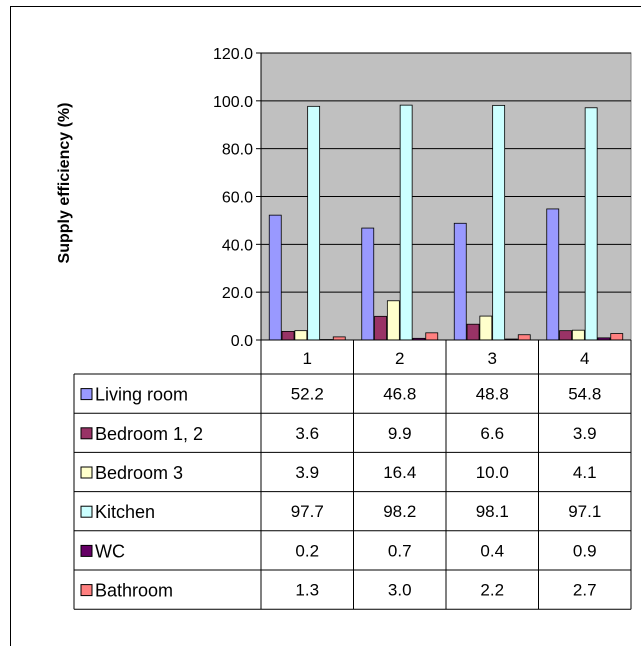 The height and width of the screenshot is (646, 642). What do you see at coordinates (492, 590) in the screenshot?
I see `table-value-cell: 2.2` at bounding box center [492, 590].